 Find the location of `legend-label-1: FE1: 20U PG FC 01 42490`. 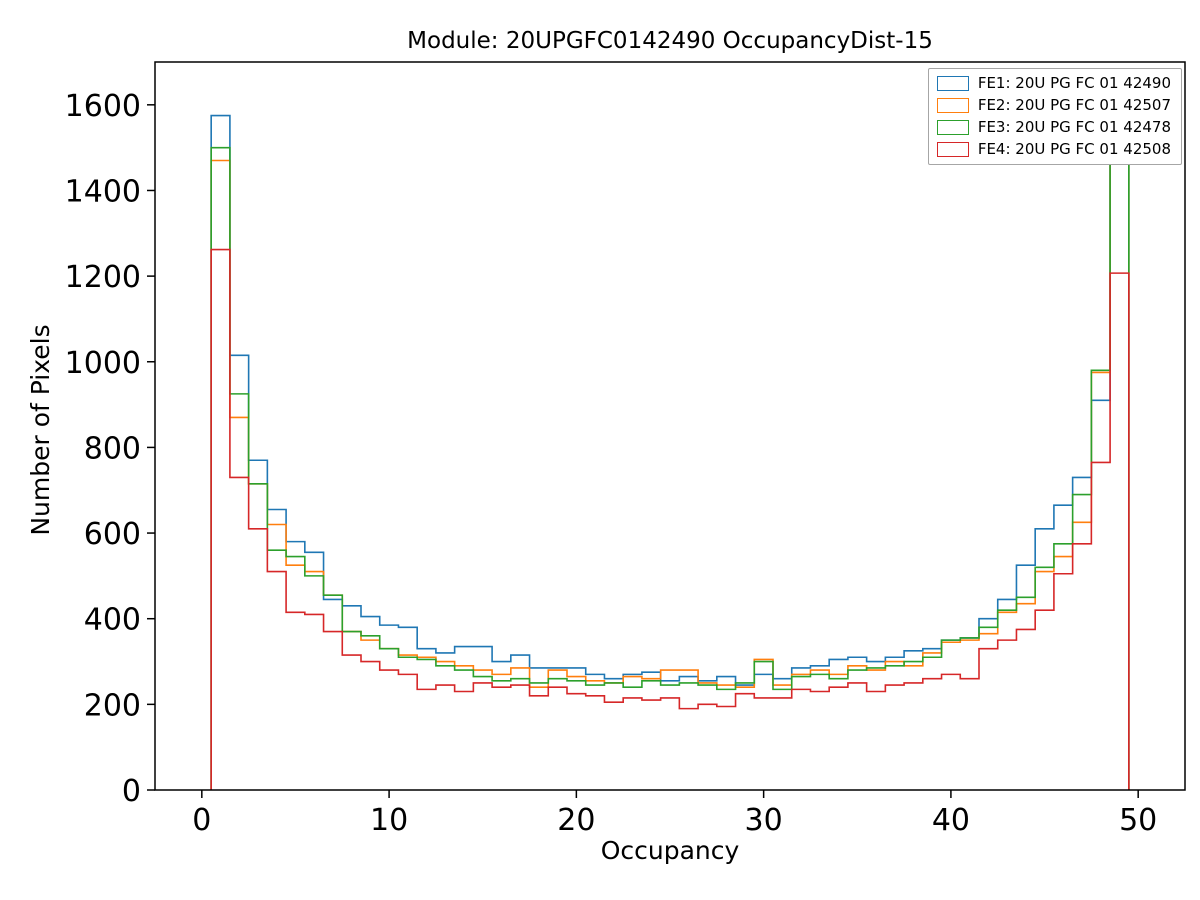

legend-label-1: FE1: 20U PG FC 01 42490 is located at coordinates (1074, 83).